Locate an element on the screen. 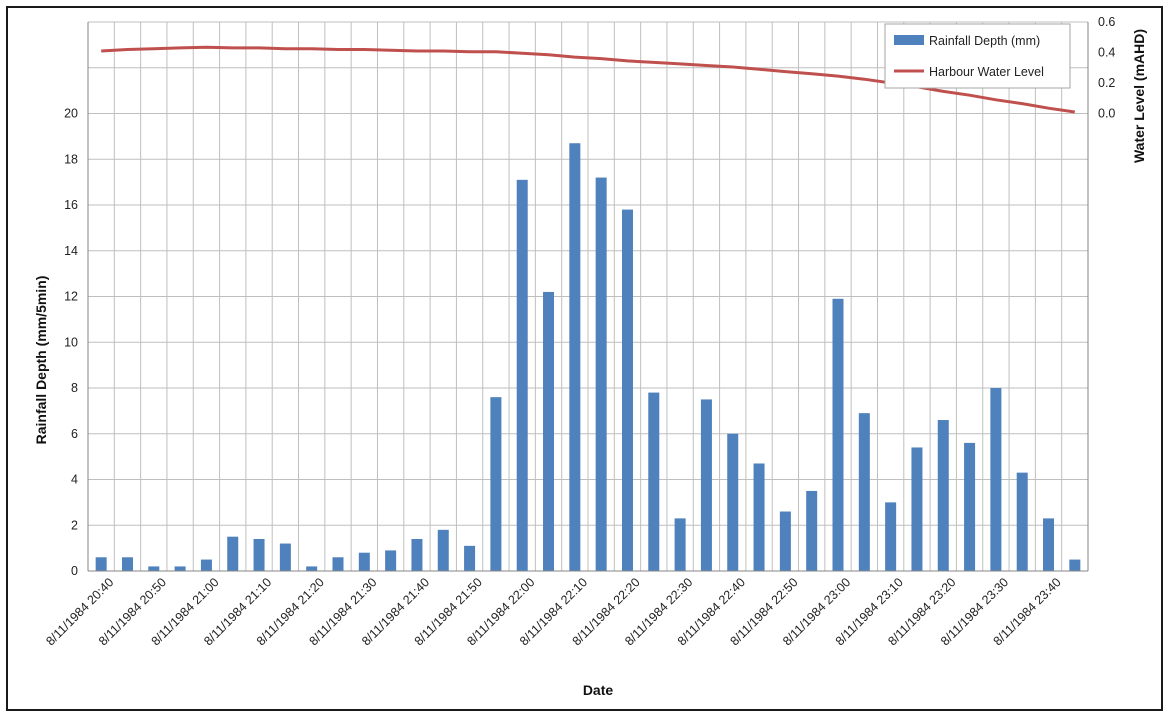  left-axis-title: Rainfall Depth (mm/5min) is located at coordinates (41, 360).